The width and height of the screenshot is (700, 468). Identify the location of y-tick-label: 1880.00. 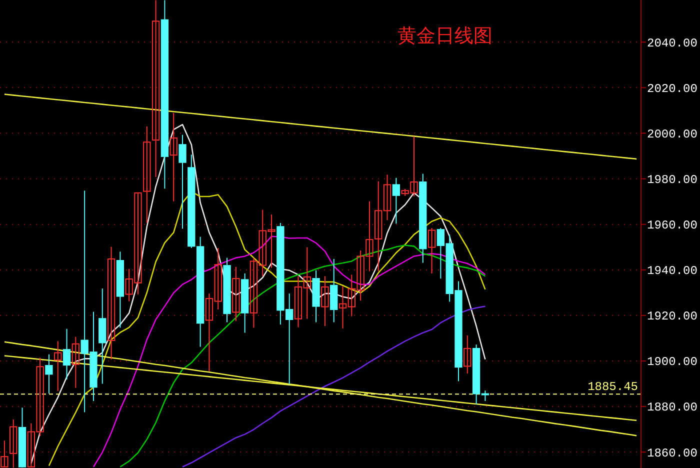
(672, 407).